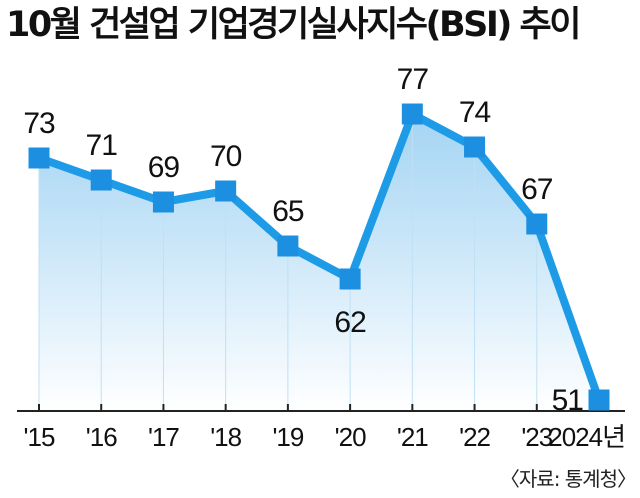 This screenshot has height=498, width=640. I want to click on tick-label-5: '20, so click(350, 437).